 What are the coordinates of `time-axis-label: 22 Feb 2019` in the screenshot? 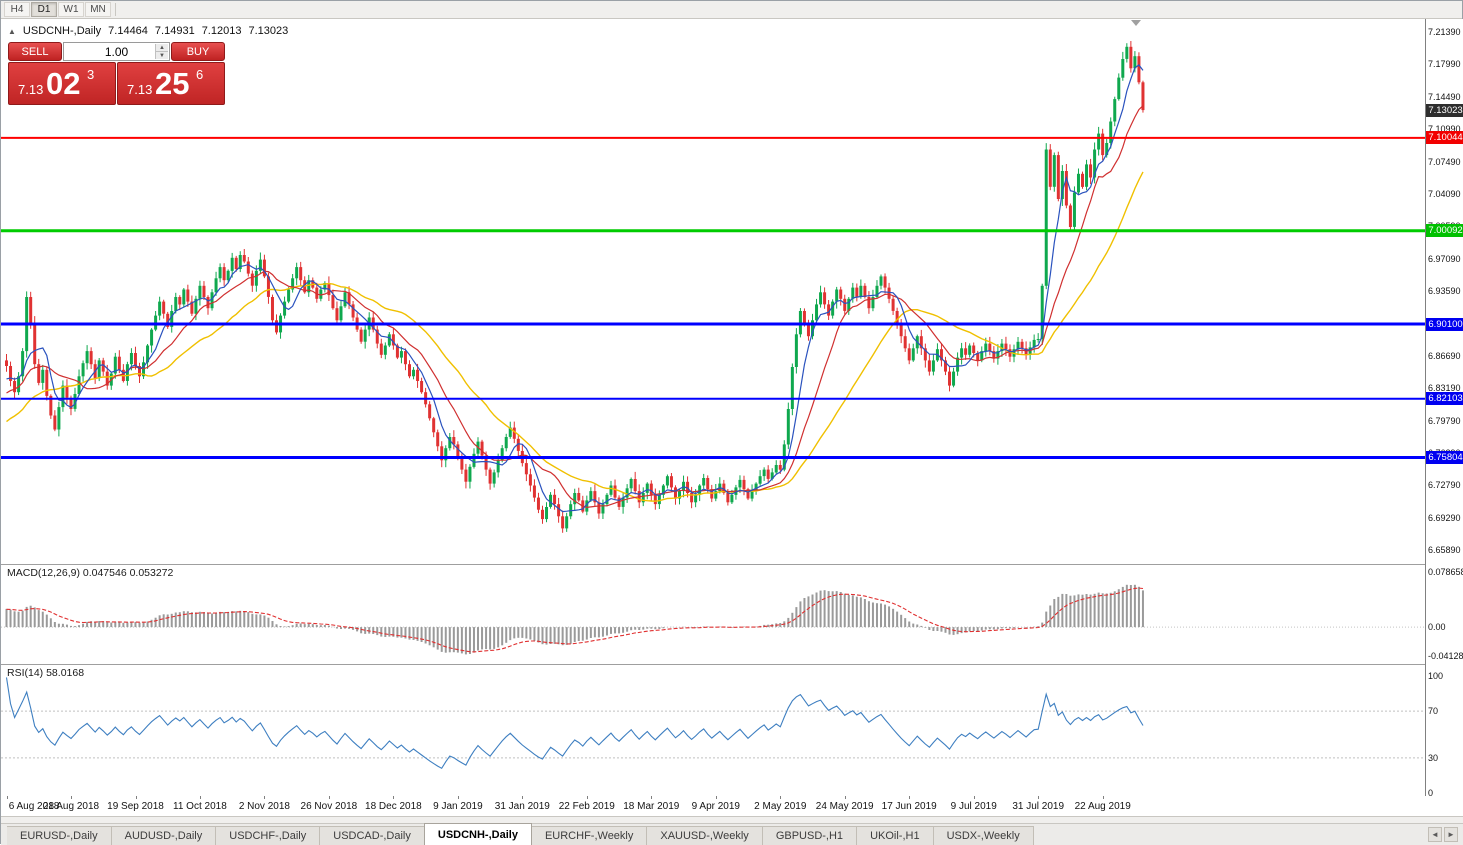 It's located at (587, 806).